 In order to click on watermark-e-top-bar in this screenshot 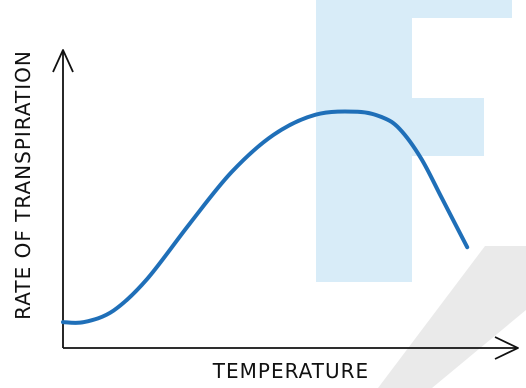, I will do `click(414, 9)`.